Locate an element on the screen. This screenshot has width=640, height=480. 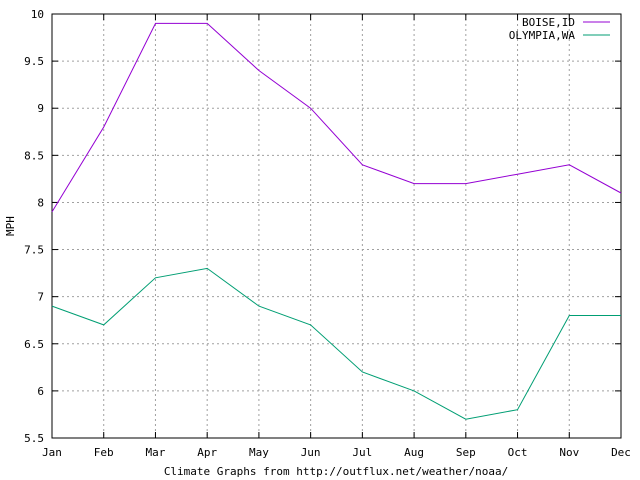
y-tick-label: 7 is located at coordinates (40, 297).